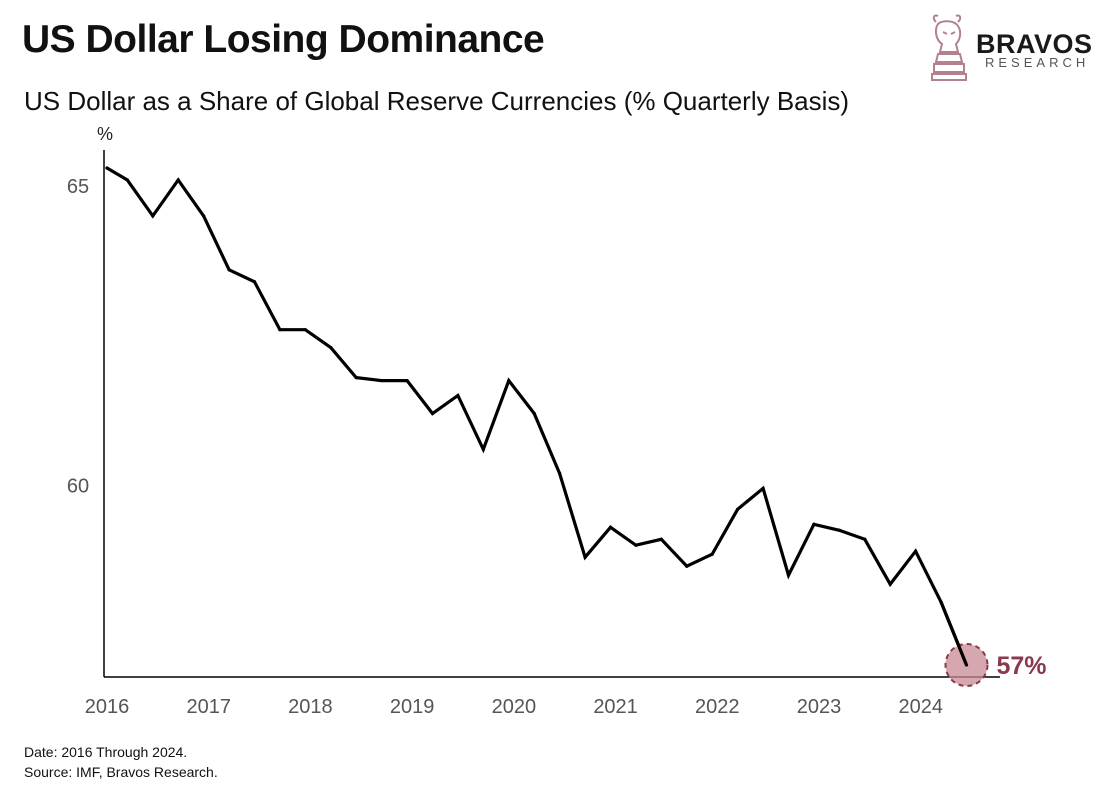 This screenshot has height=800, width=1103. What do you see at coordinates (949, 47) in the screenshot?
I see `bull-knight-chess-icon` at bounding box center [949, 47].